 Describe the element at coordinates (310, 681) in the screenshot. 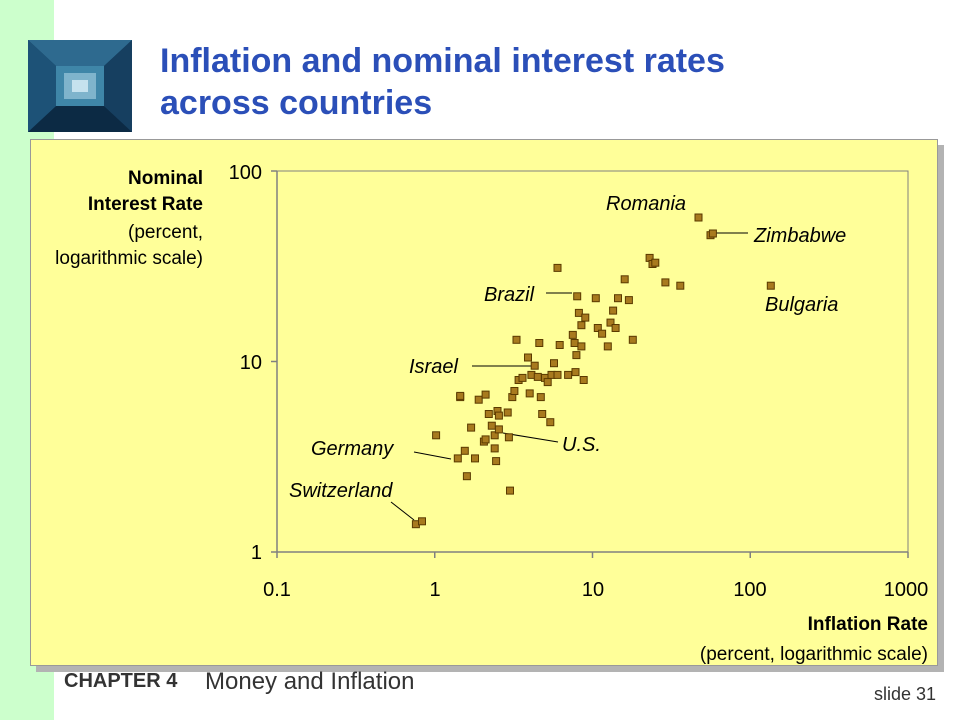

I see `footer-chapter-subject: Money and Inflation` at that location.